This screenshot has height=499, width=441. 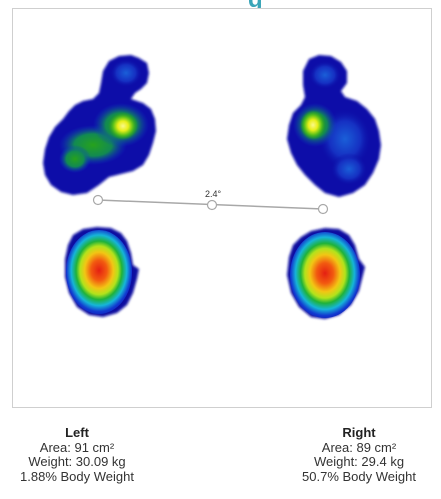 I want to click on right-foot-body-weight: 50.7% Body Weight, so click(x=359, y=476).